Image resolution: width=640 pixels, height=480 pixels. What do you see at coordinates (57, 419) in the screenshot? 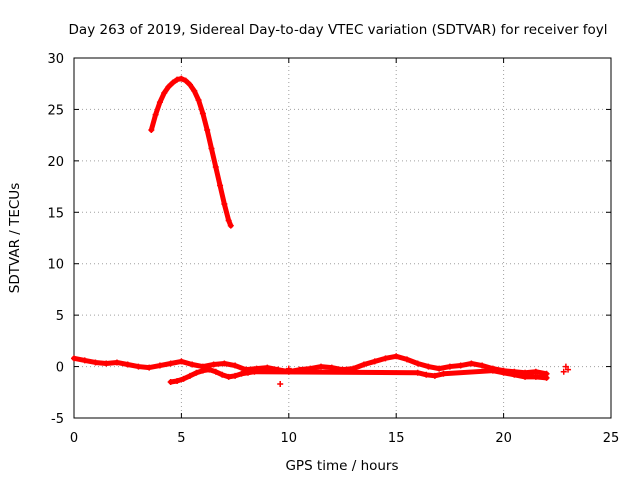
I see `y-tick-label: -5` at bounding box center [57, 419].